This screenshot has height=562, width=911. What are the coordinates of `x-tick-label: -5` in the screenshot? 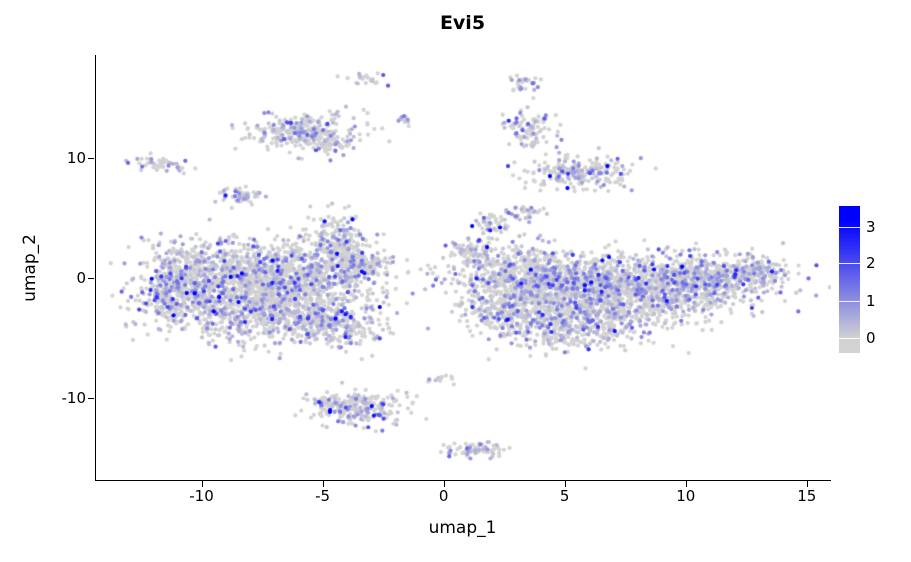 It's located at (323, 496).